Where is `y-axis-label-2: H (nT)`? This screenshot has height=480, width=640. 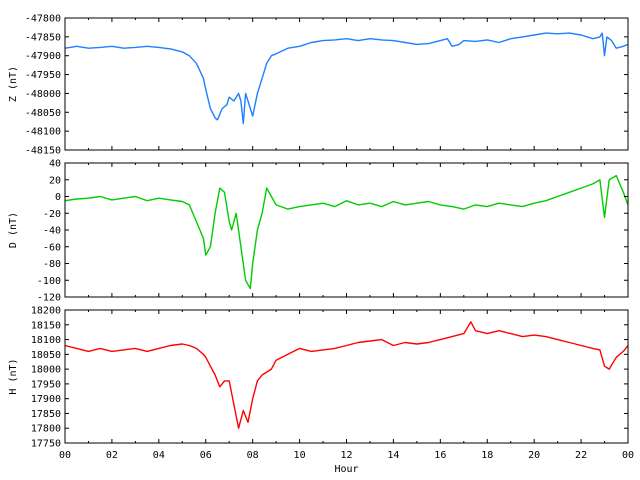 y-axis-label-2: H (nT) is located at coordinates (13, 376).